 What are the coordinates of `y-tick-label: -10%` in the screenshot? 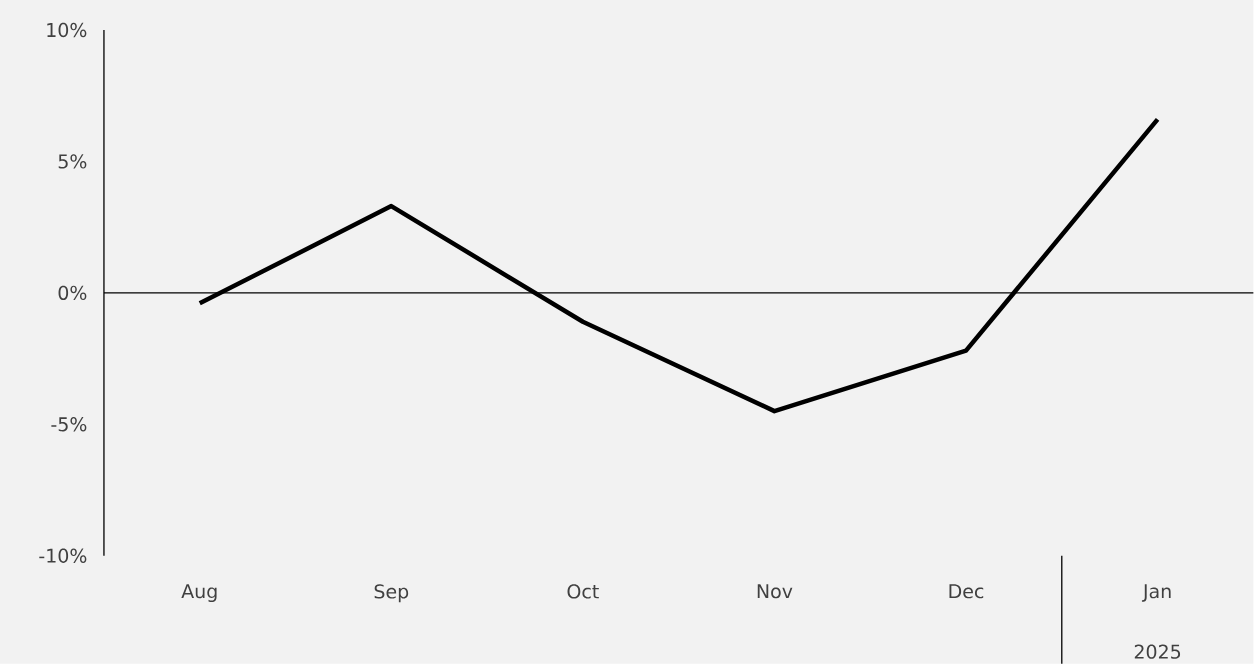 It's located at (63, 555).